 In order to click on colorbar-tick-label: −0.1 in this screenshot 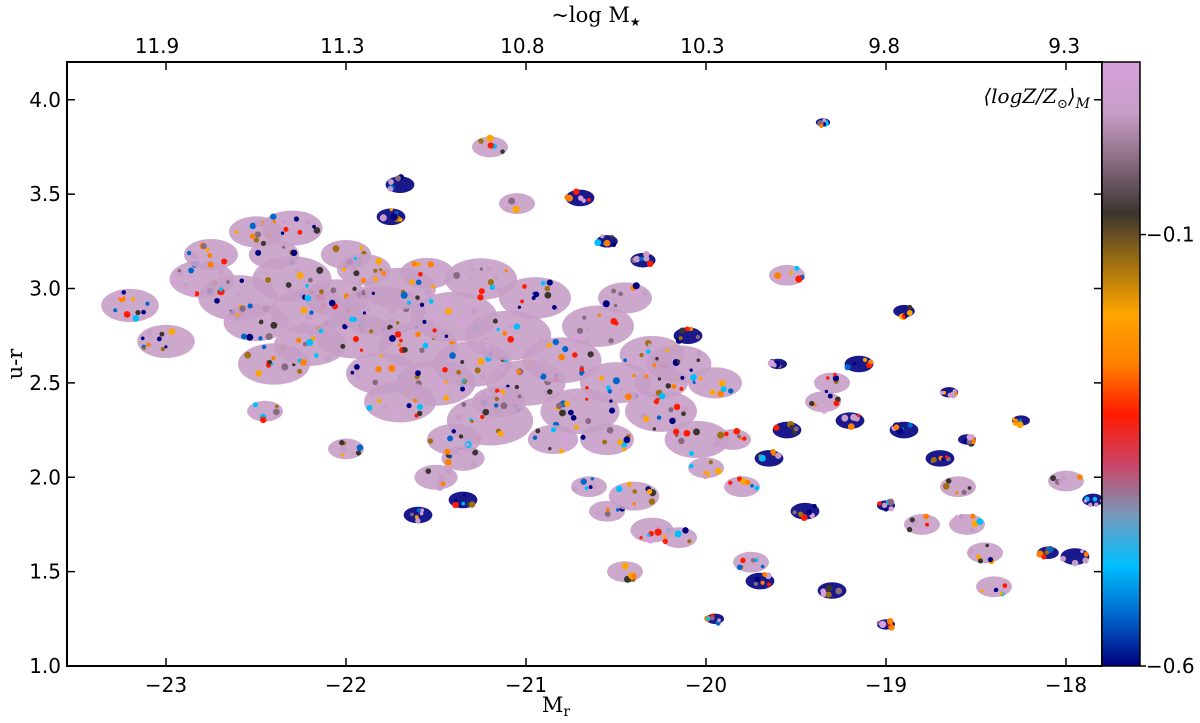, I will do `click(1170, 235)`.